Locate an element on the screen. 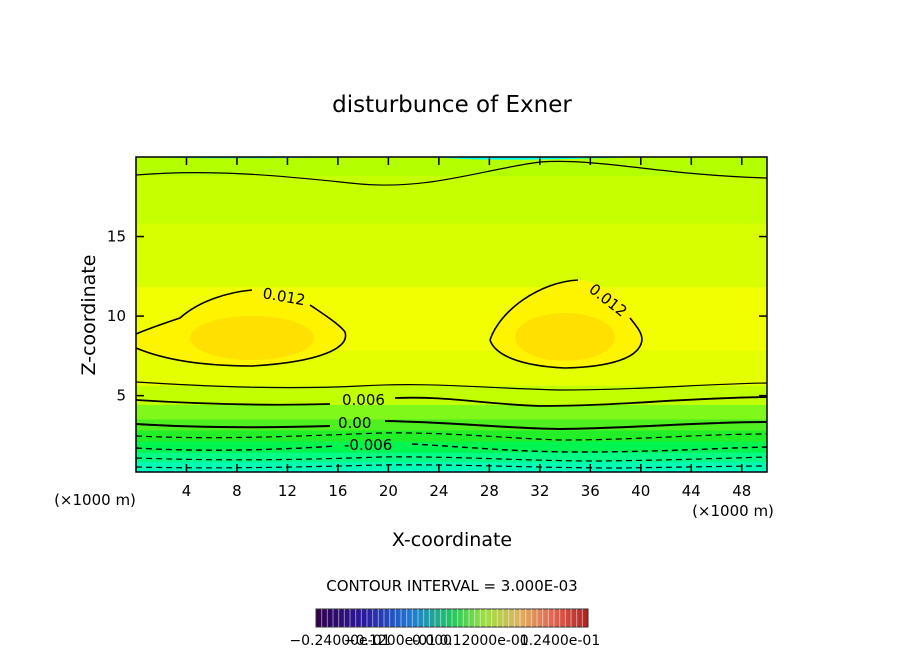 The width and height of the screenshot is (904, 654). x-tick-label-24: 24 is located at coordinates (438, 491).